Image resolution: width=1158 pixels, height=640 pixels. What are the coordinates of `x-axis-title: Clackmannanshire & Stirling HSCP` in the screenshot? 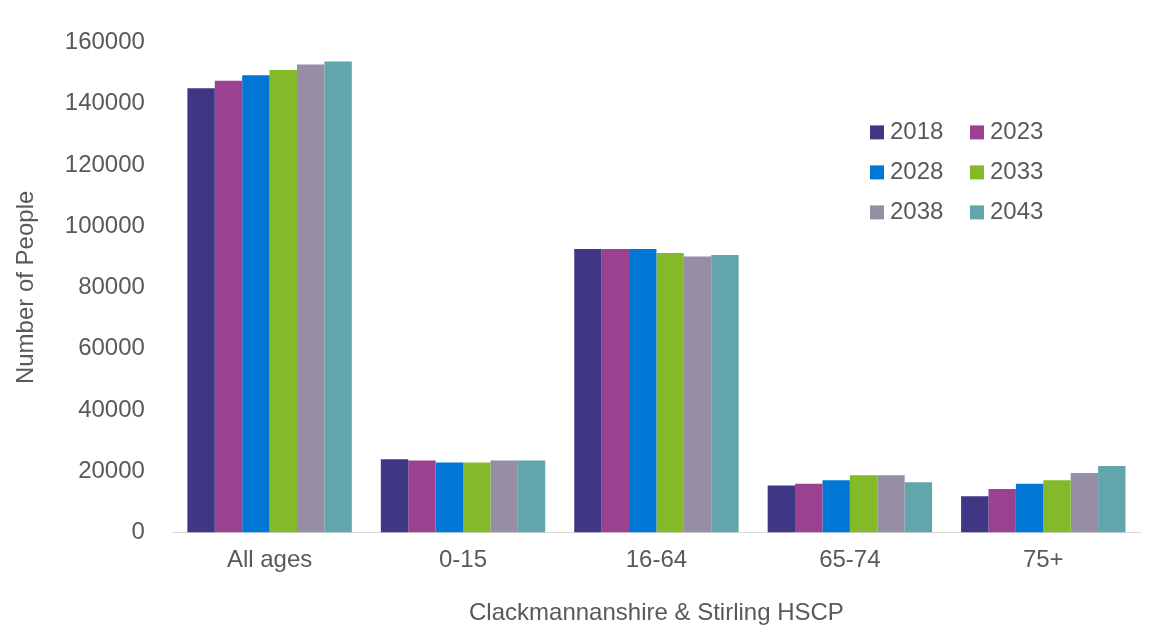 It's located at (656, 612).